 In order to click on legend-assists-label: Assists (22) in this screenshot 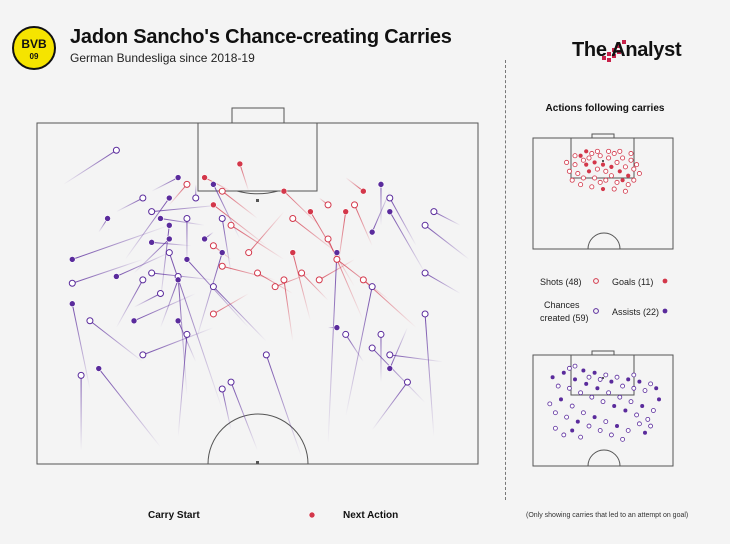, I will do `click(636, 312)`.